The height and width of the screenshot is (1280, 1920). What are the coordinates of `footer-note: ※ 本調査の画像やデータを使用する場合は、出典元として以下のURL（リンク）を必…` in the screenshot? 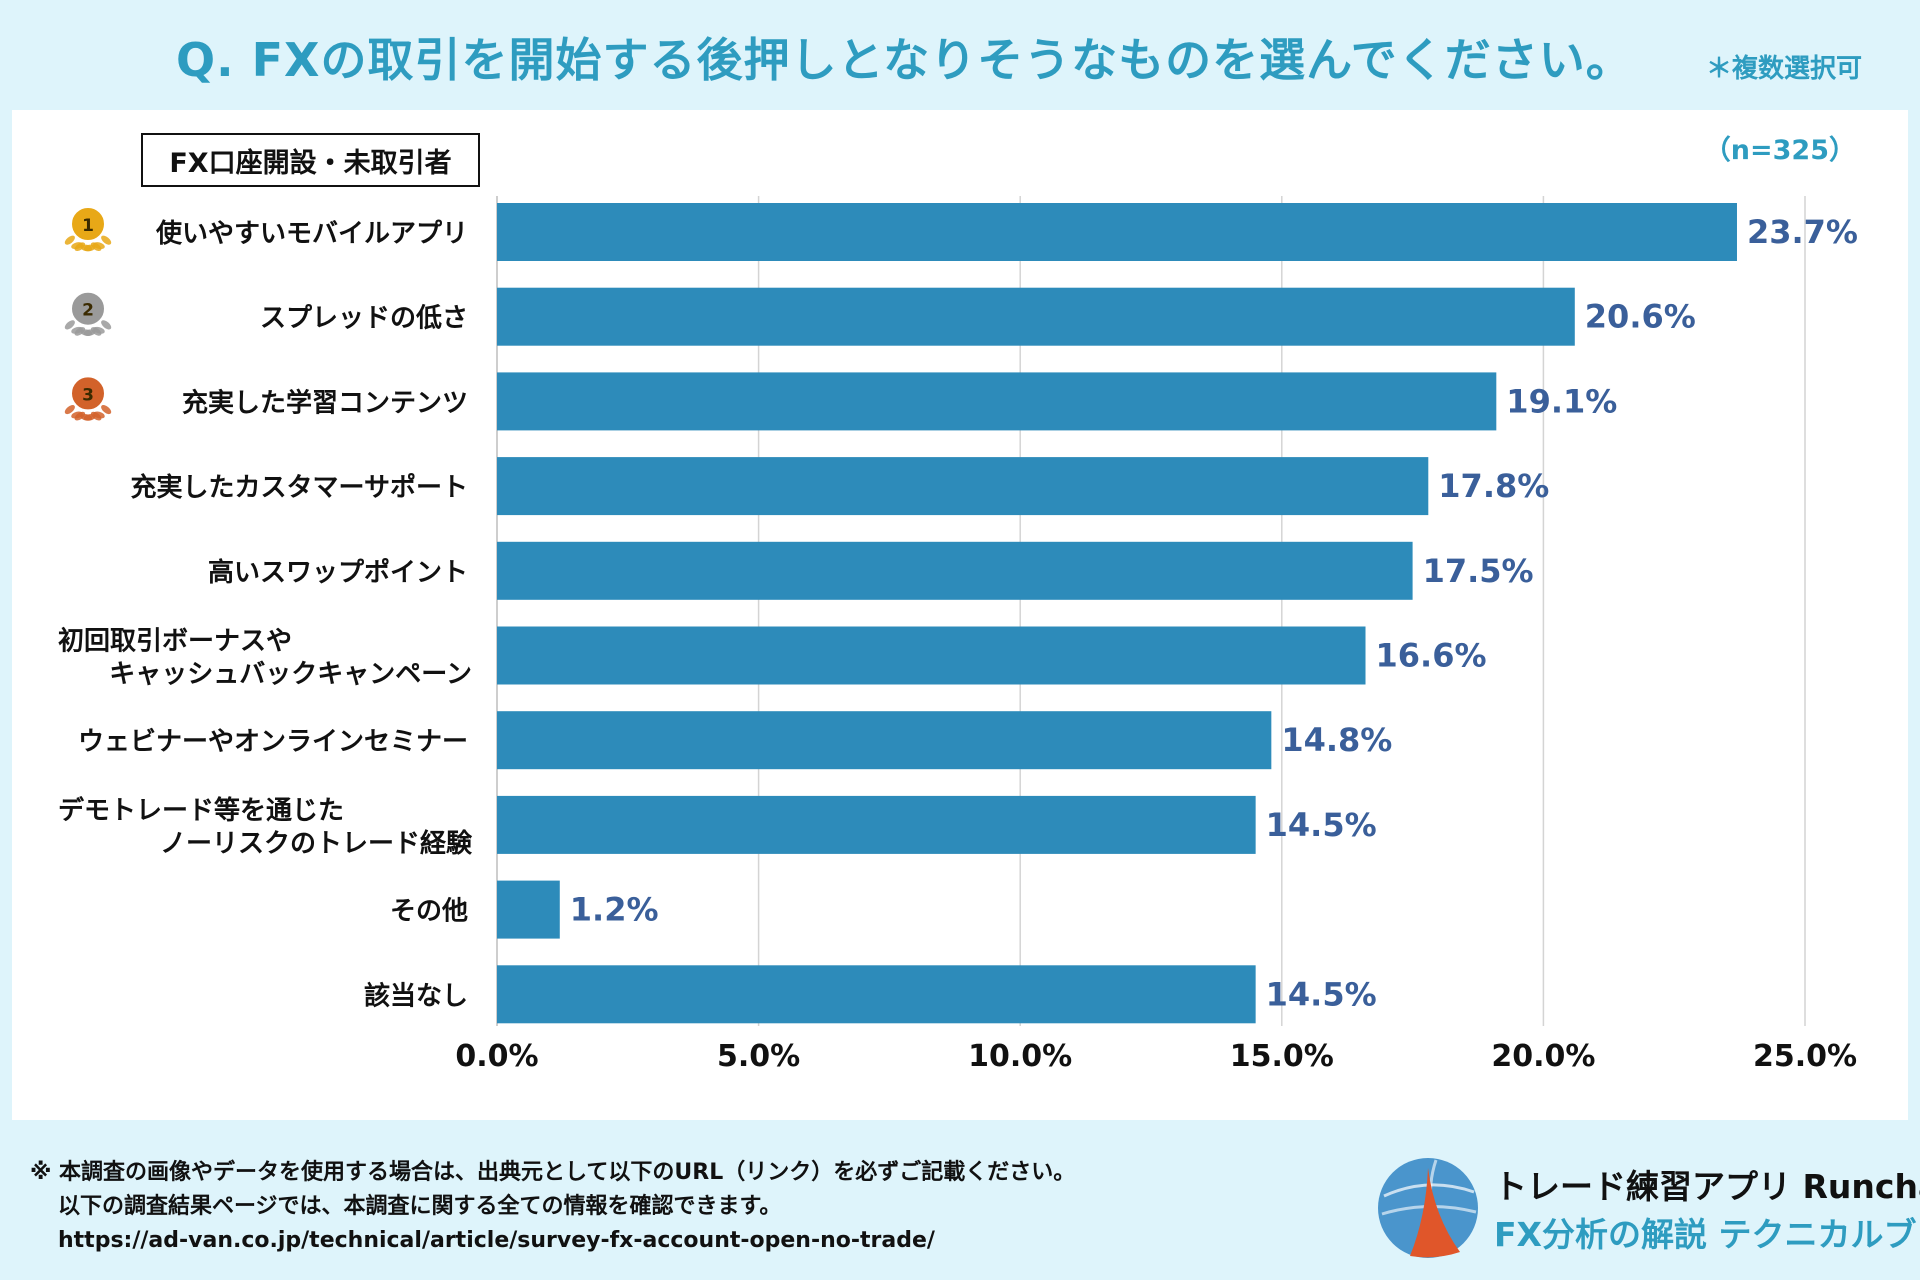 It's located at (552, 1207).